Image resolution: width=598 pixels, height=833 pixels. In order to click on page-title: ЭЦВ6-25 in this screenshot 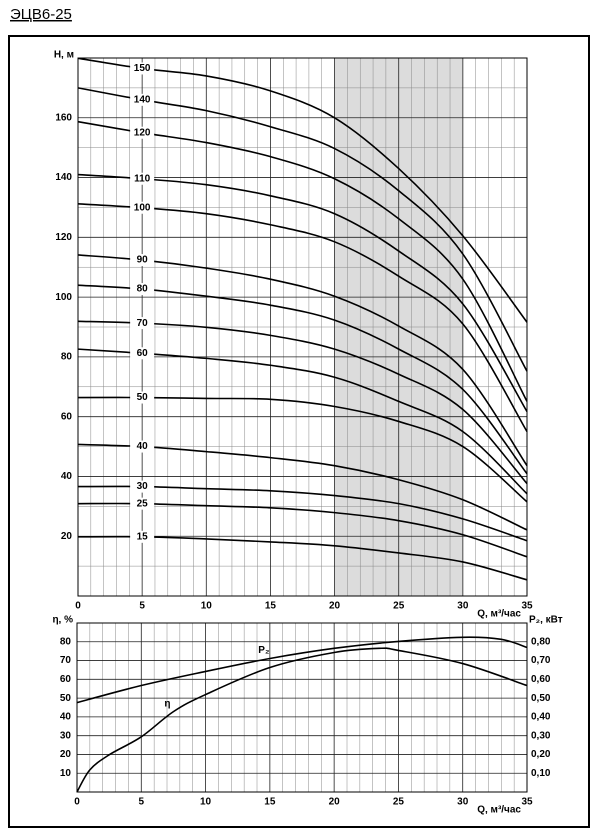, I will do `click(41, 14)`.